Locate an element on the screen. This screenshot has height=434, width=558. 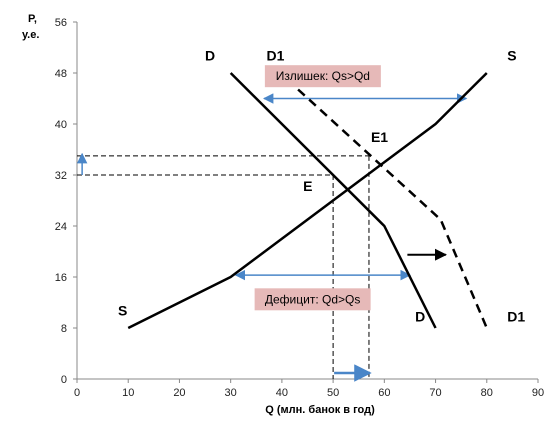
y-tick-label: 56 is located at coordinates (61, 23).